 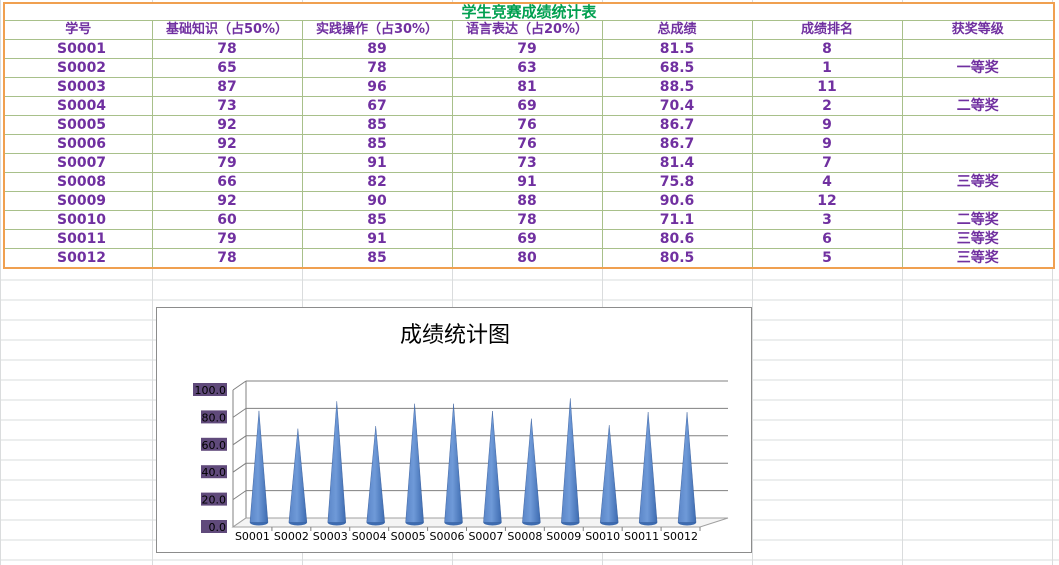 What do you see at coordinates (677, 106) in the screenshot?
I see `table-cell: 70.4` at bounding box center [677, 106].